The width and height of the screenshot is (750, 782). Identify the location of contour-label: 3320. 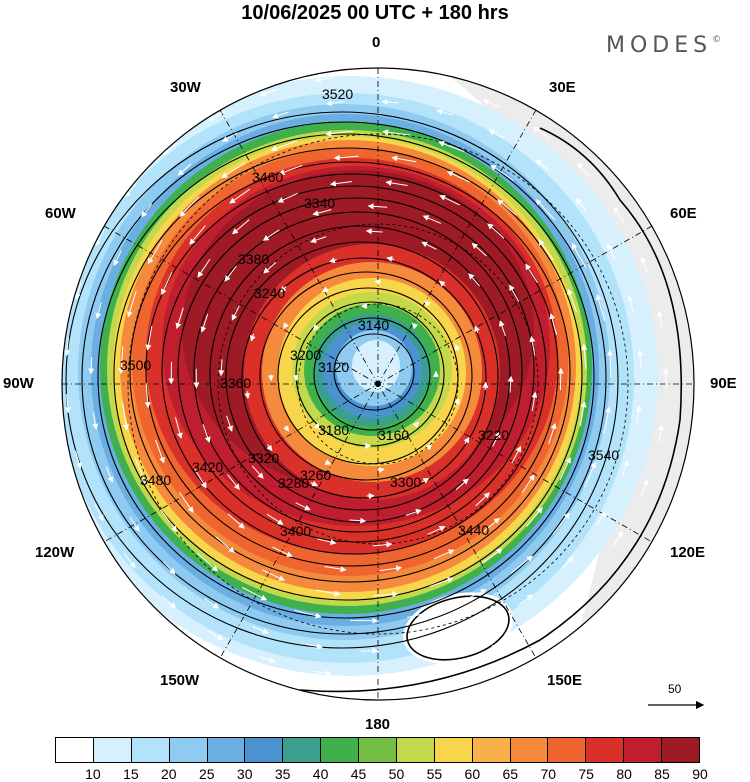
(263, 458).